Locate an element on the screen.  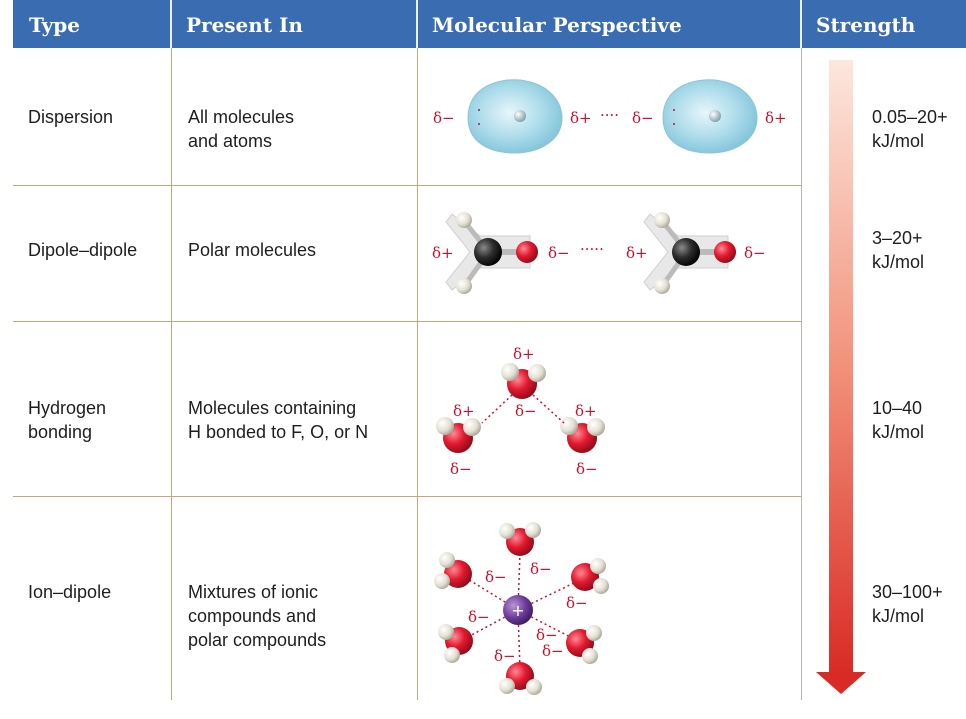
water-molecule-right is located at coordinates (582, 435).